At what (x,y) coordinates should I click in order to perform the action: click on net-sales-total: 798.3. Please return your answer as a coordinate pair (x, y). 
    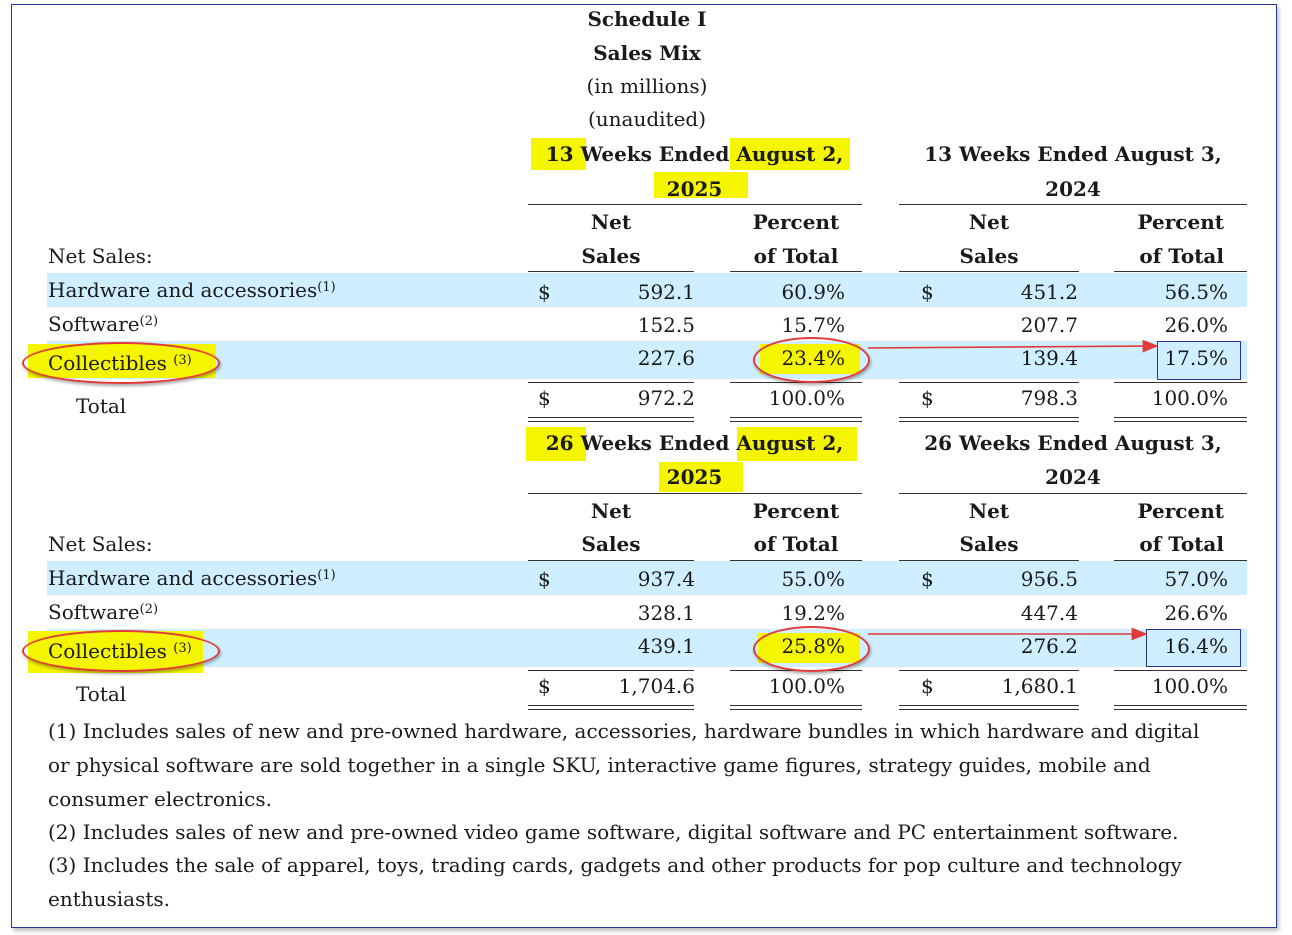
    Looking at the image, I should click on (1049, 398).